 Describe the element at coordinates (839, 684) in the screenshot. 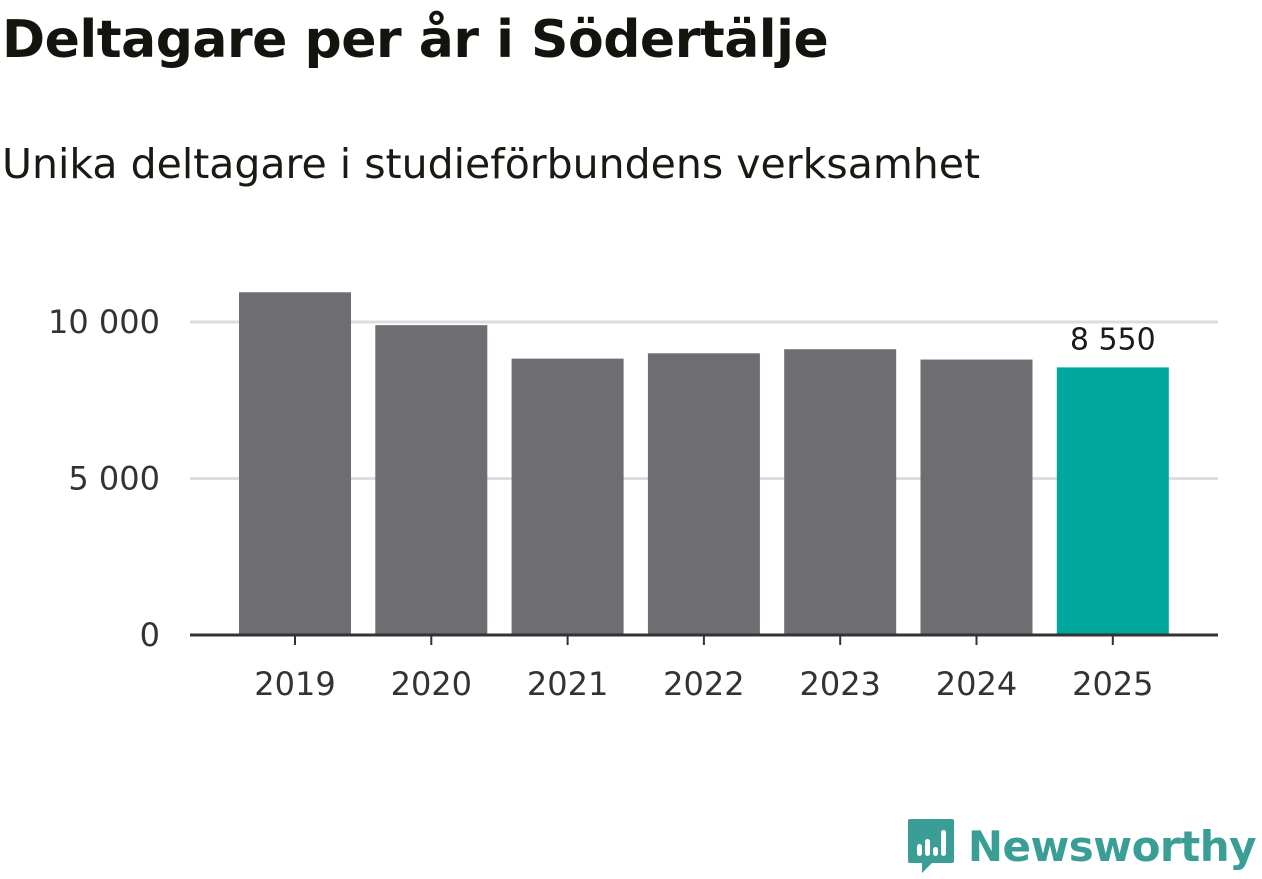

I see `x-tick-label: 2023` at that location.